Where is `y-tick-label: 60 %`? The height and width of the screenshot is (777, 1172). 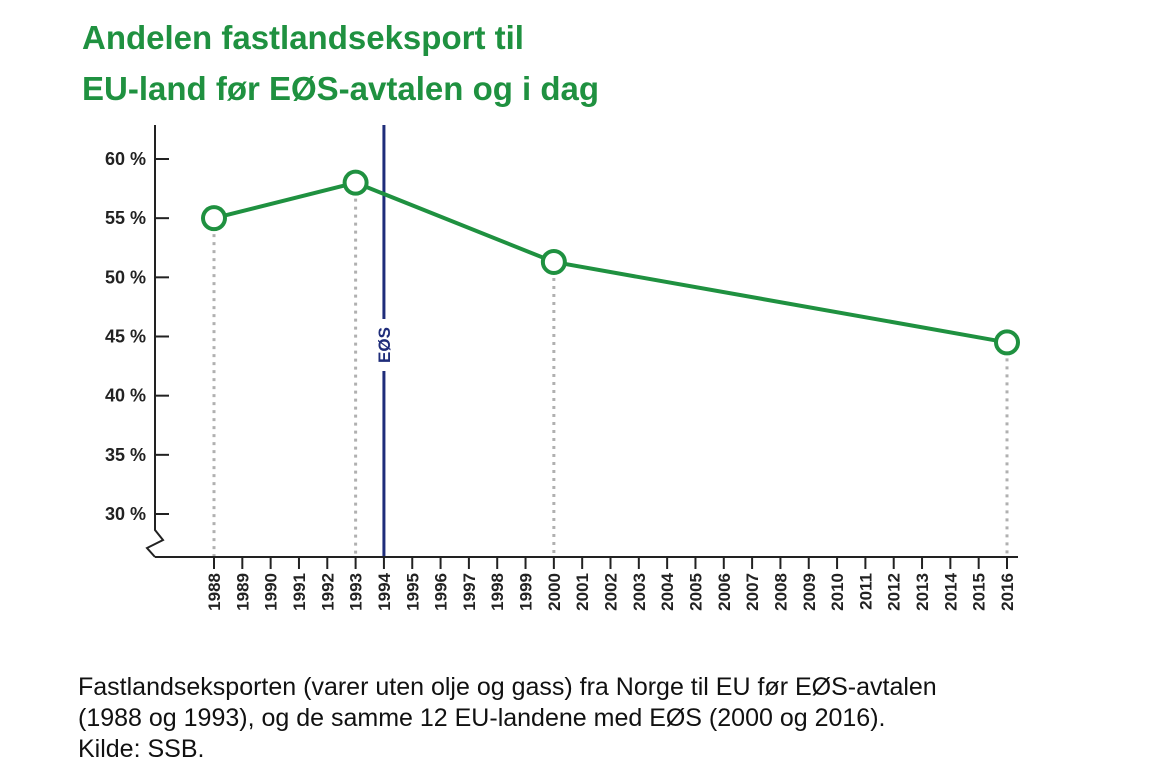 y-tick-label: 60 % is located at coordinates (125, 159).